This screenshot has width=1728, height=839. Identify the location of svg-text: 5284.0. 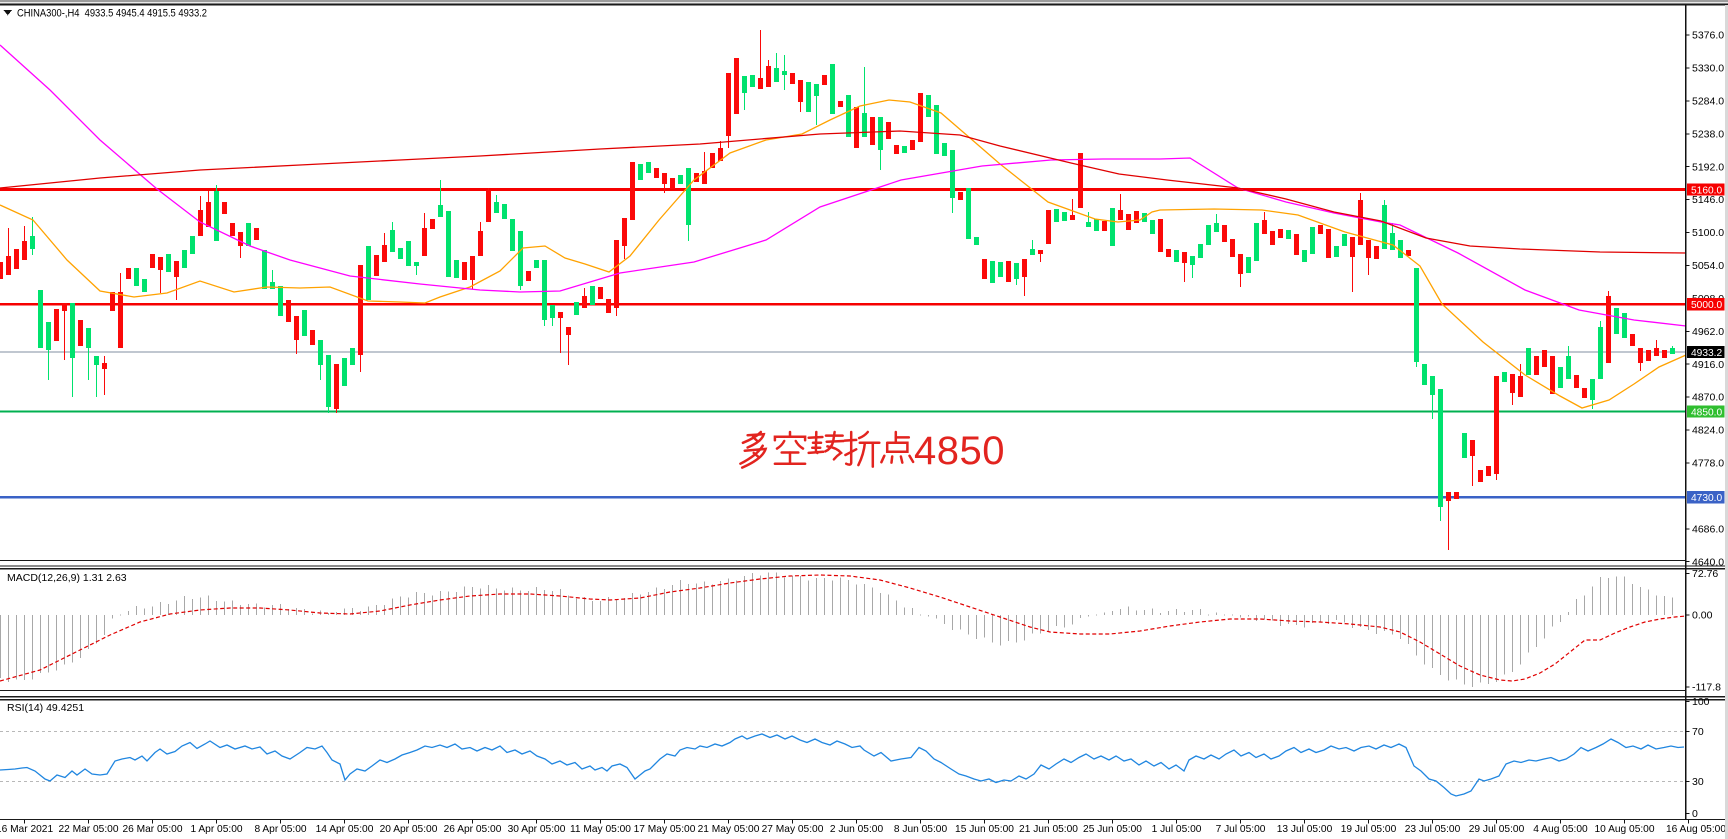
(1708, 101).